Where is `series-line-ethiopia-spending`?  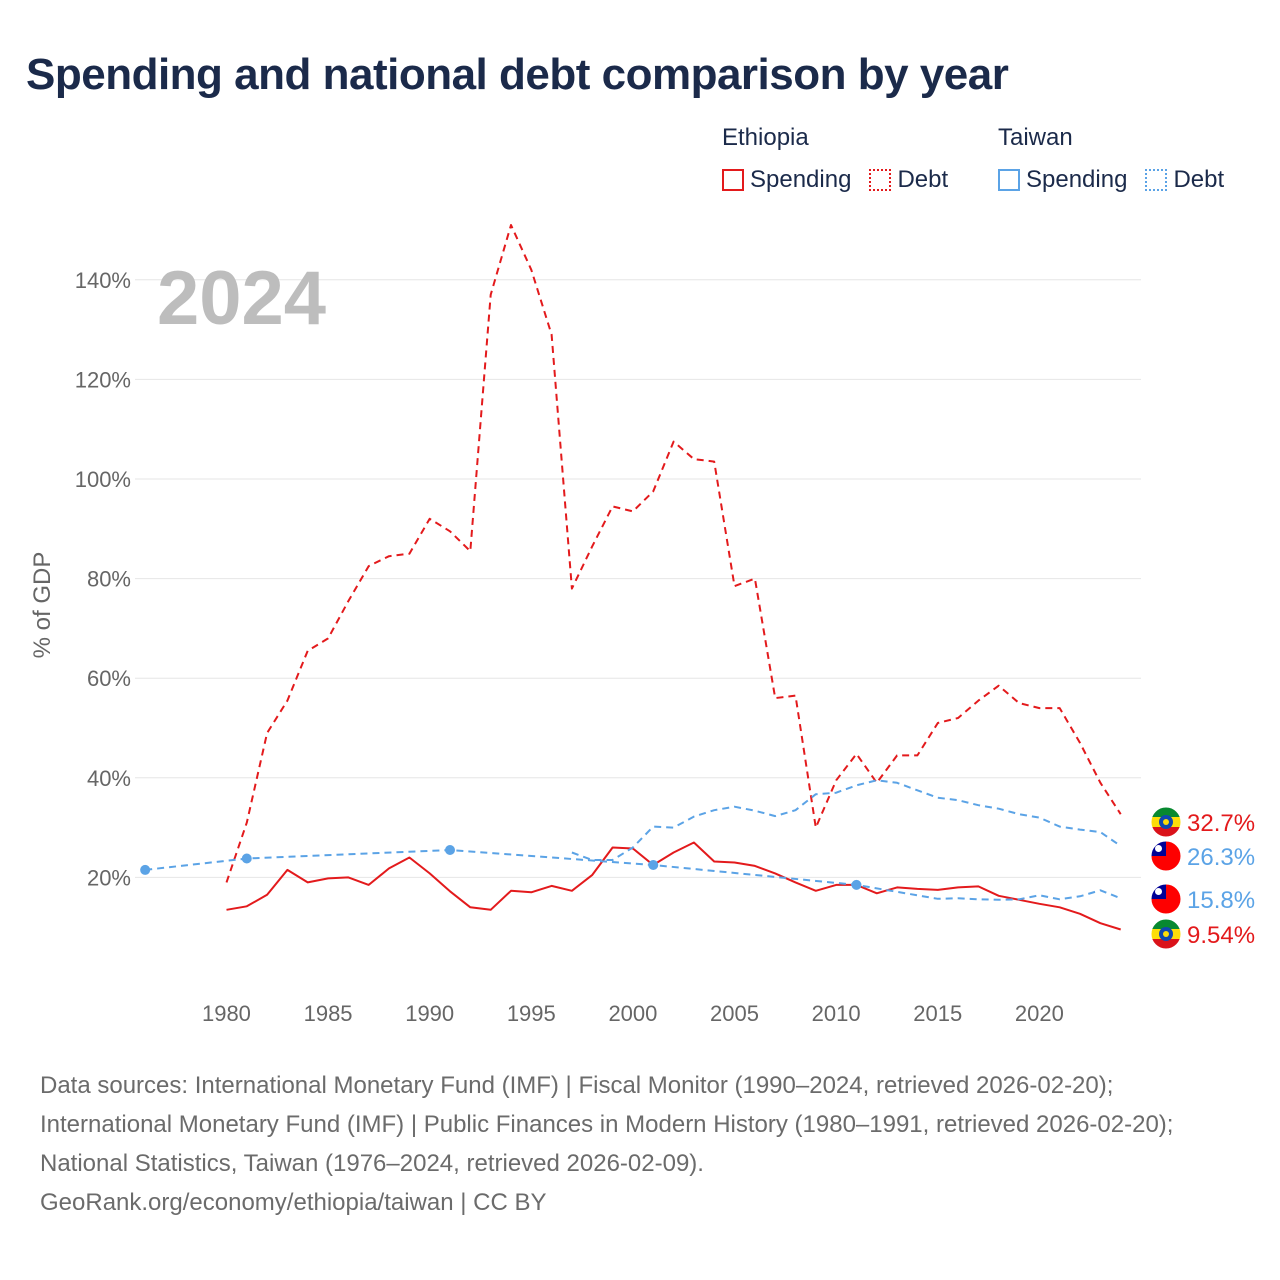 series-line-ethiopia-spending is located at coordinates (673, 886).